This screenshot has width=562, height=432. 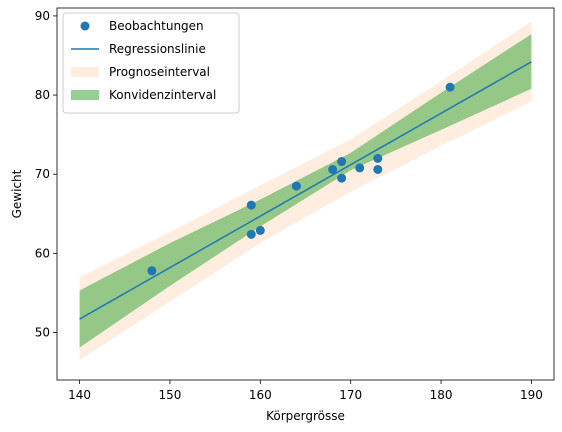 I want to click on legend-label: Beobachtungen, so click(x=156, y=26).